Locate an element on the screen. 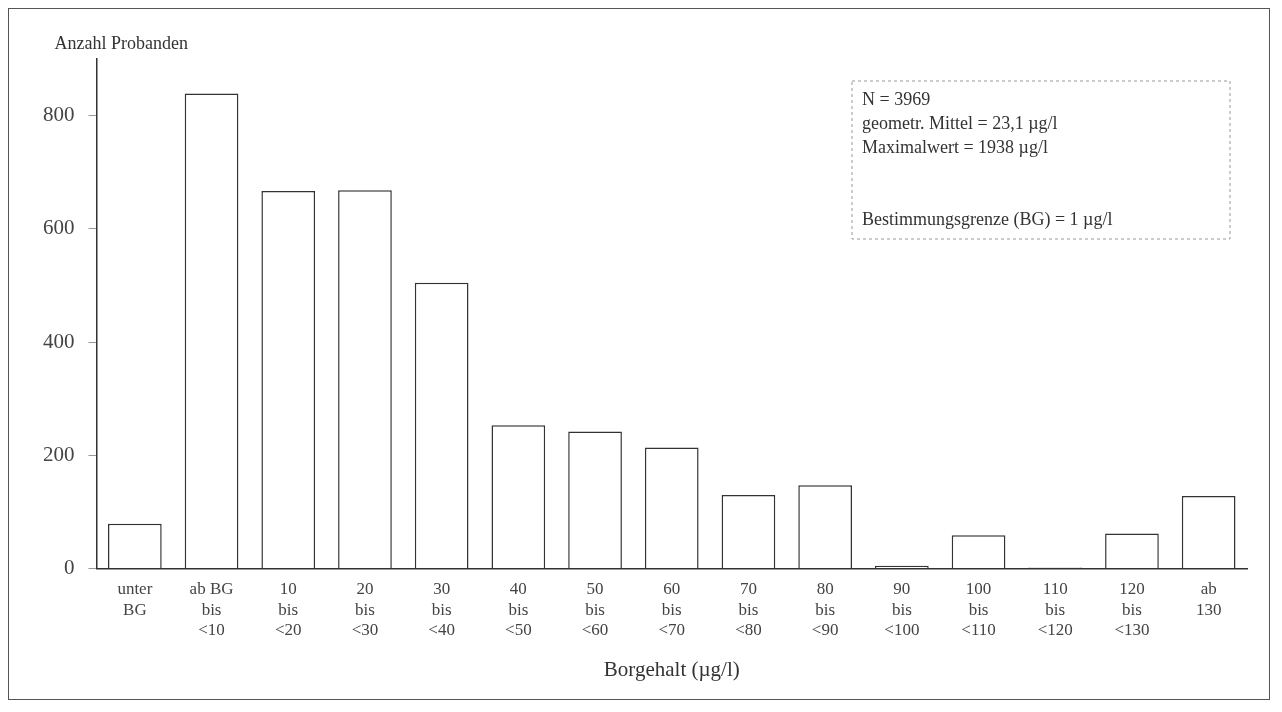 The width and height of the screenshot is (1282, 712). x-tick-label: 110 bis <120 is located at coordinates (1055, 609).